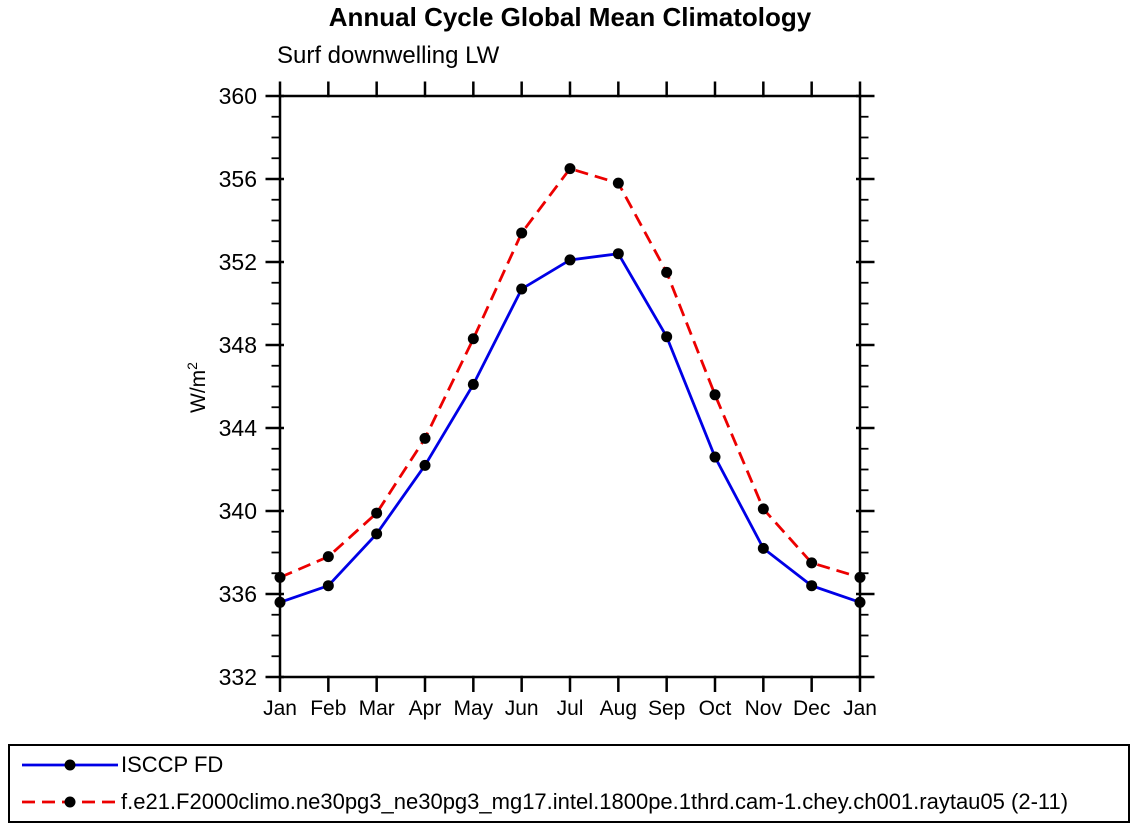  What do you see at coordinates (238, 677) in the screenshot?
I see `y-tick-label: 332` at bounding box center [238, 677].